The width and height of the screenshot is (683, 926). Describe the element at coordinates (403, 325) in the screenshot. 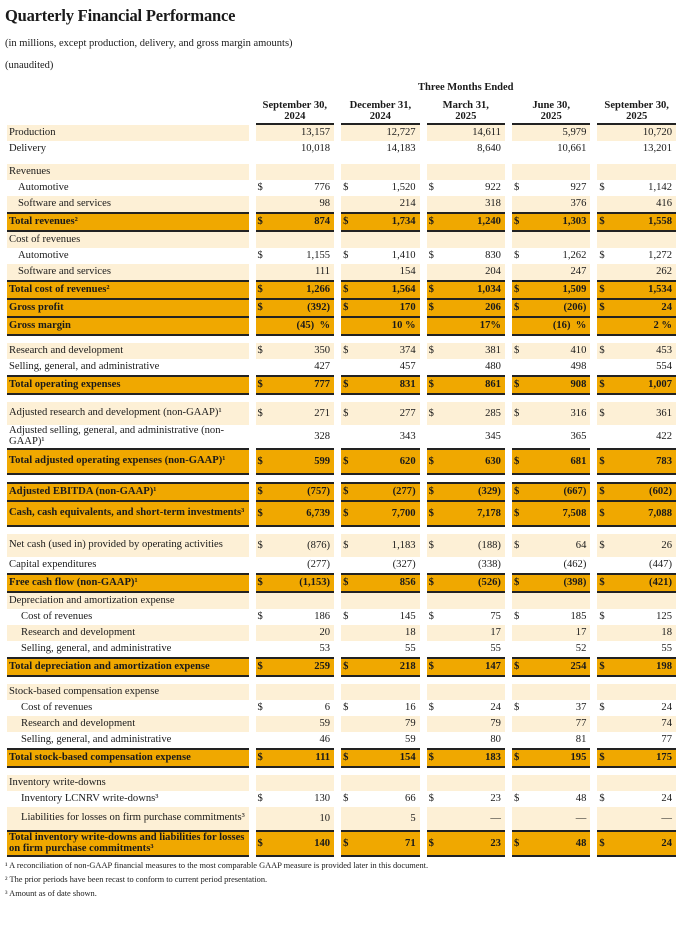

I see `cell-value: 10 %` at that location.